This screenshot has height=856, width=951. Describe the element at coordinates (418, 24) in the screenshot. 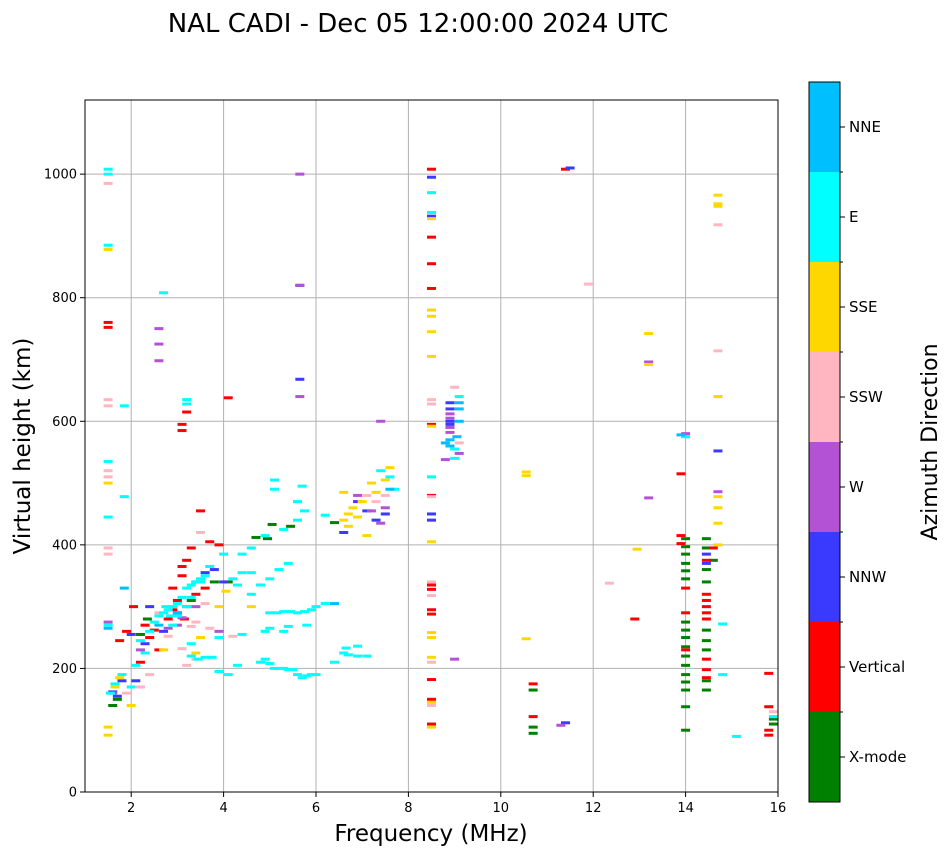

I see `chart-title: NAL CADI - Dec 05 12:00:00 2024 UTC` at that location.